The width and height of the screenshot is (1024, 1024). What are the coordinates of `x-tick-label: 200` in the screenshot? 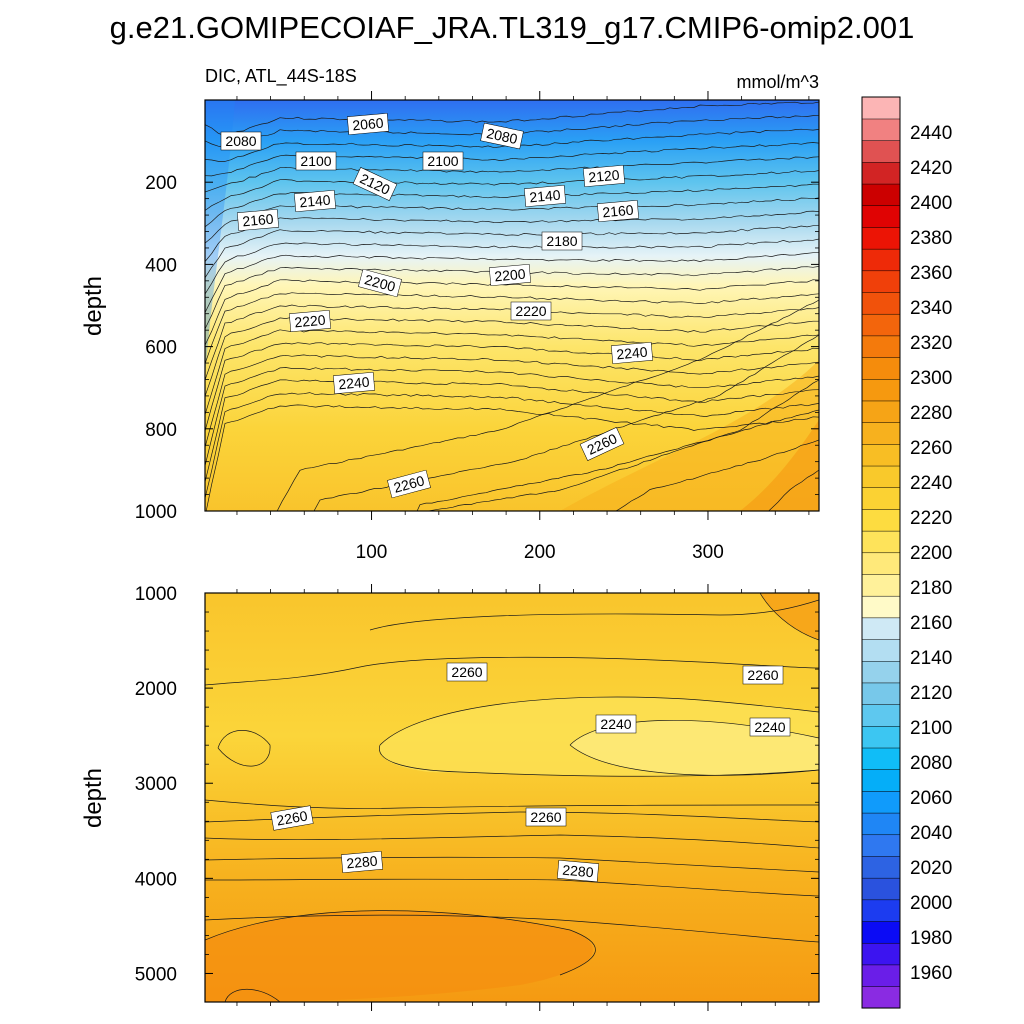 It's located at (540, 552).